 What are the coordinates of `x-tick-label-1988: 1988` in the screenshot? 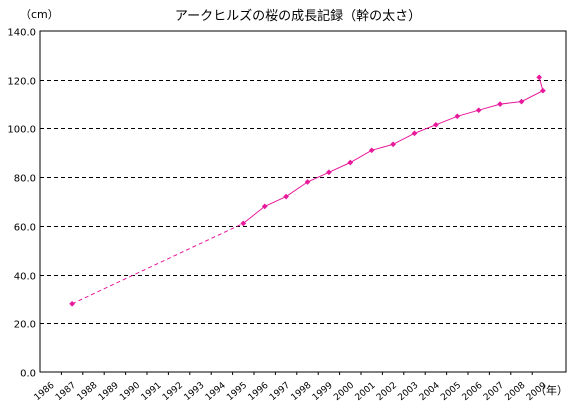 It's located at (87, 391).